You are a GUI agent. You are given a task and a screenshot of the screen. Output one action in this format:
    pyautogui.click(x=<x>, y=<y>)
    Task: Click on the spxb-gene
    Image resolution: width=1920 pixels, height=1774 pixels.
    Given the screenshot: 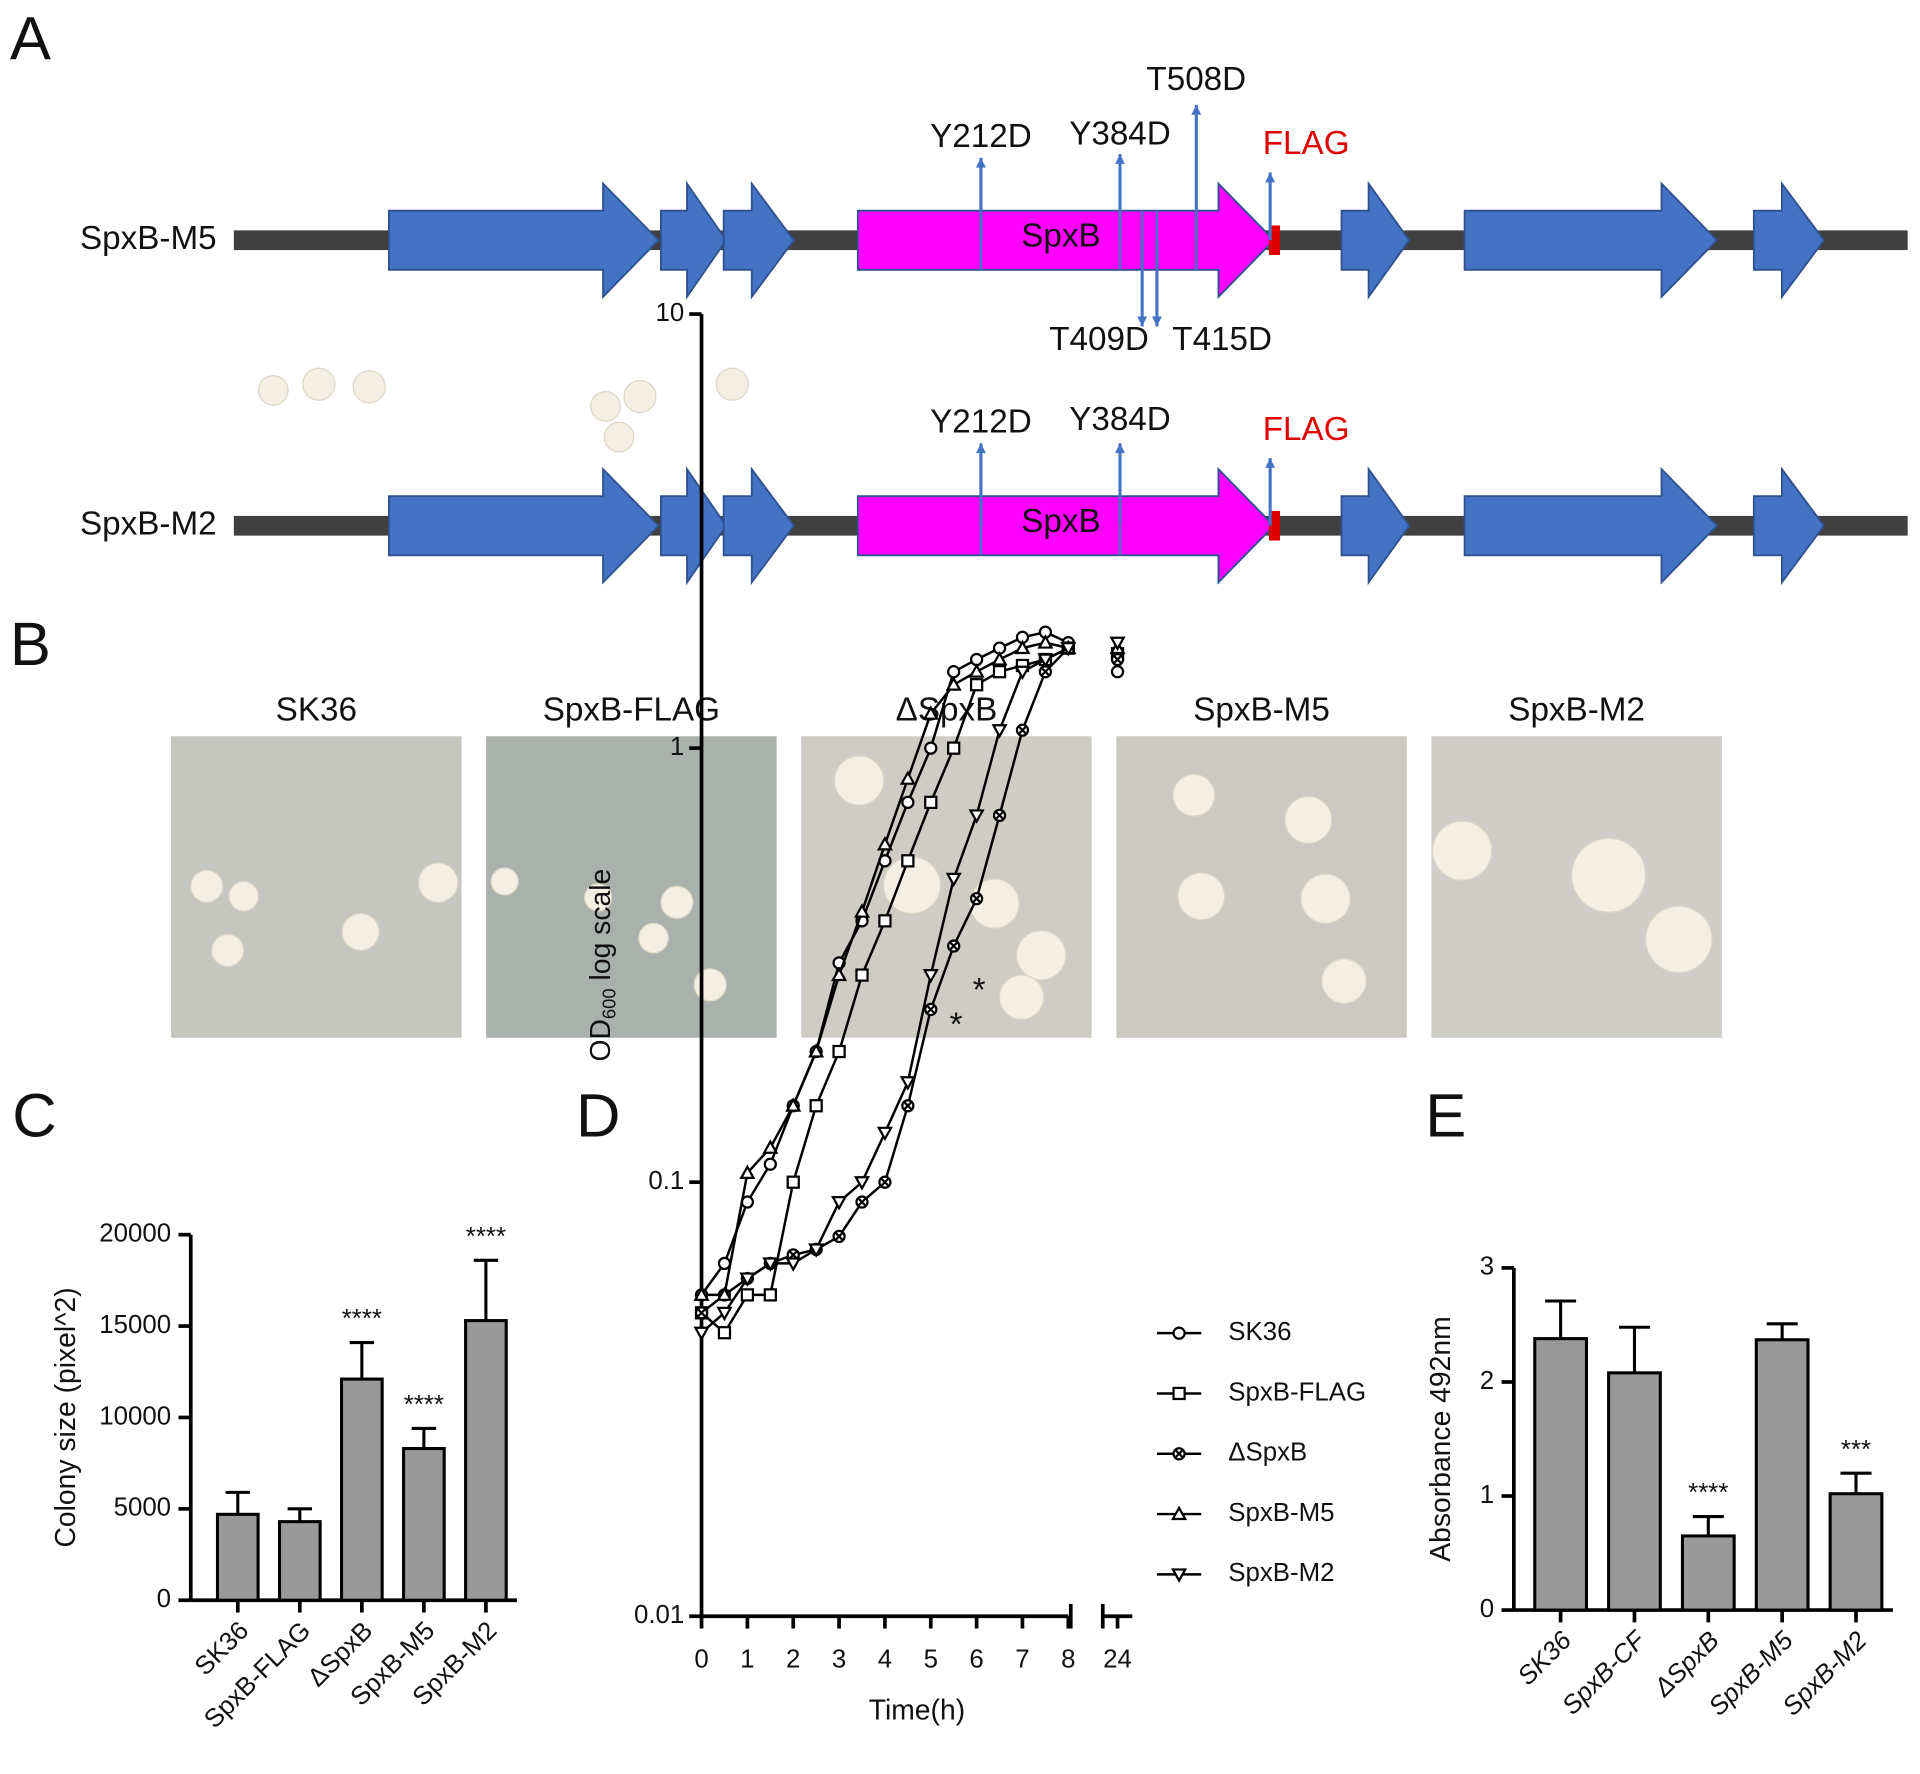 What is the action you would take?
    pyautogui.click(x=1066, y=525)
    